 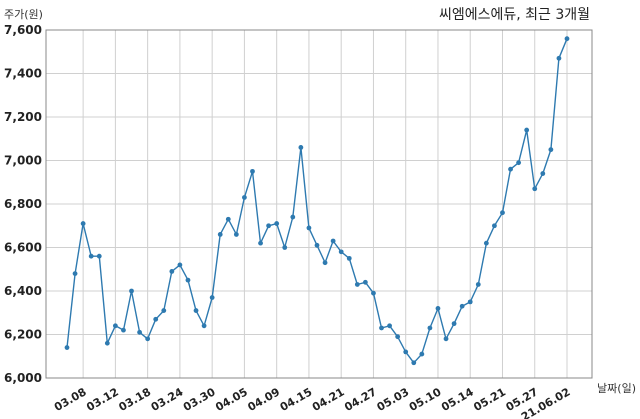 I want to click on y-tick-label: 6,800, so click(x=23, y=204).